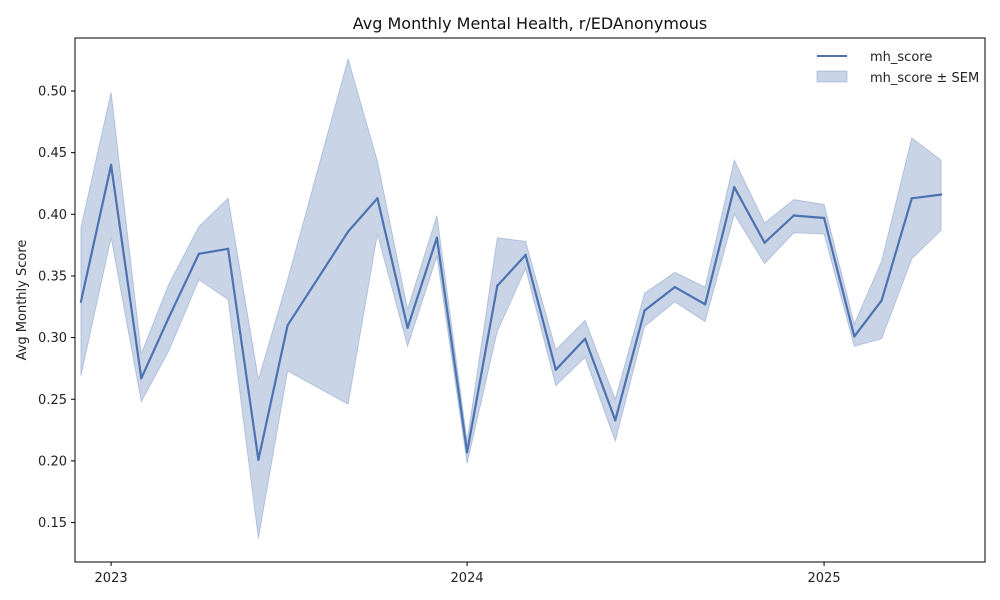 The width and height of the screenshot is (1000, 600). Describe the element at coordinates (467, 578) in the screenshot. I see `x-tick-label: 2024` at that location.